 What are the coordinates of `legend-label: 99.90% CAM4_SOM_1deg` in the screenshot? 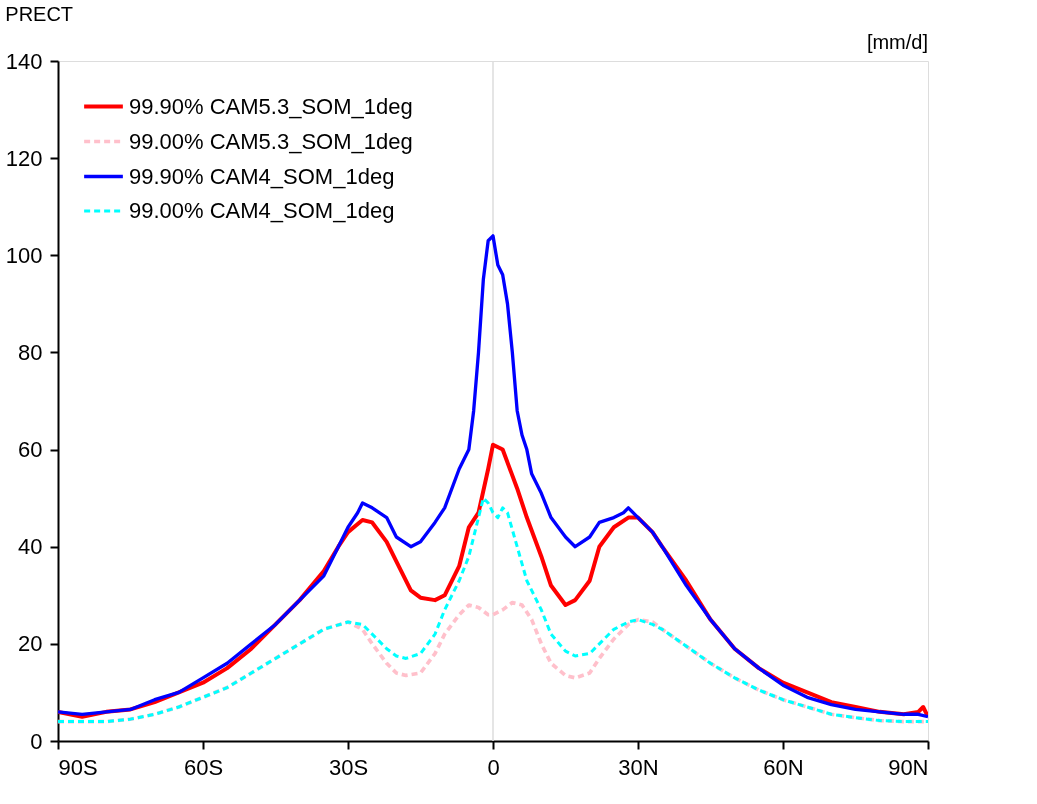 It's located at (262, 176).